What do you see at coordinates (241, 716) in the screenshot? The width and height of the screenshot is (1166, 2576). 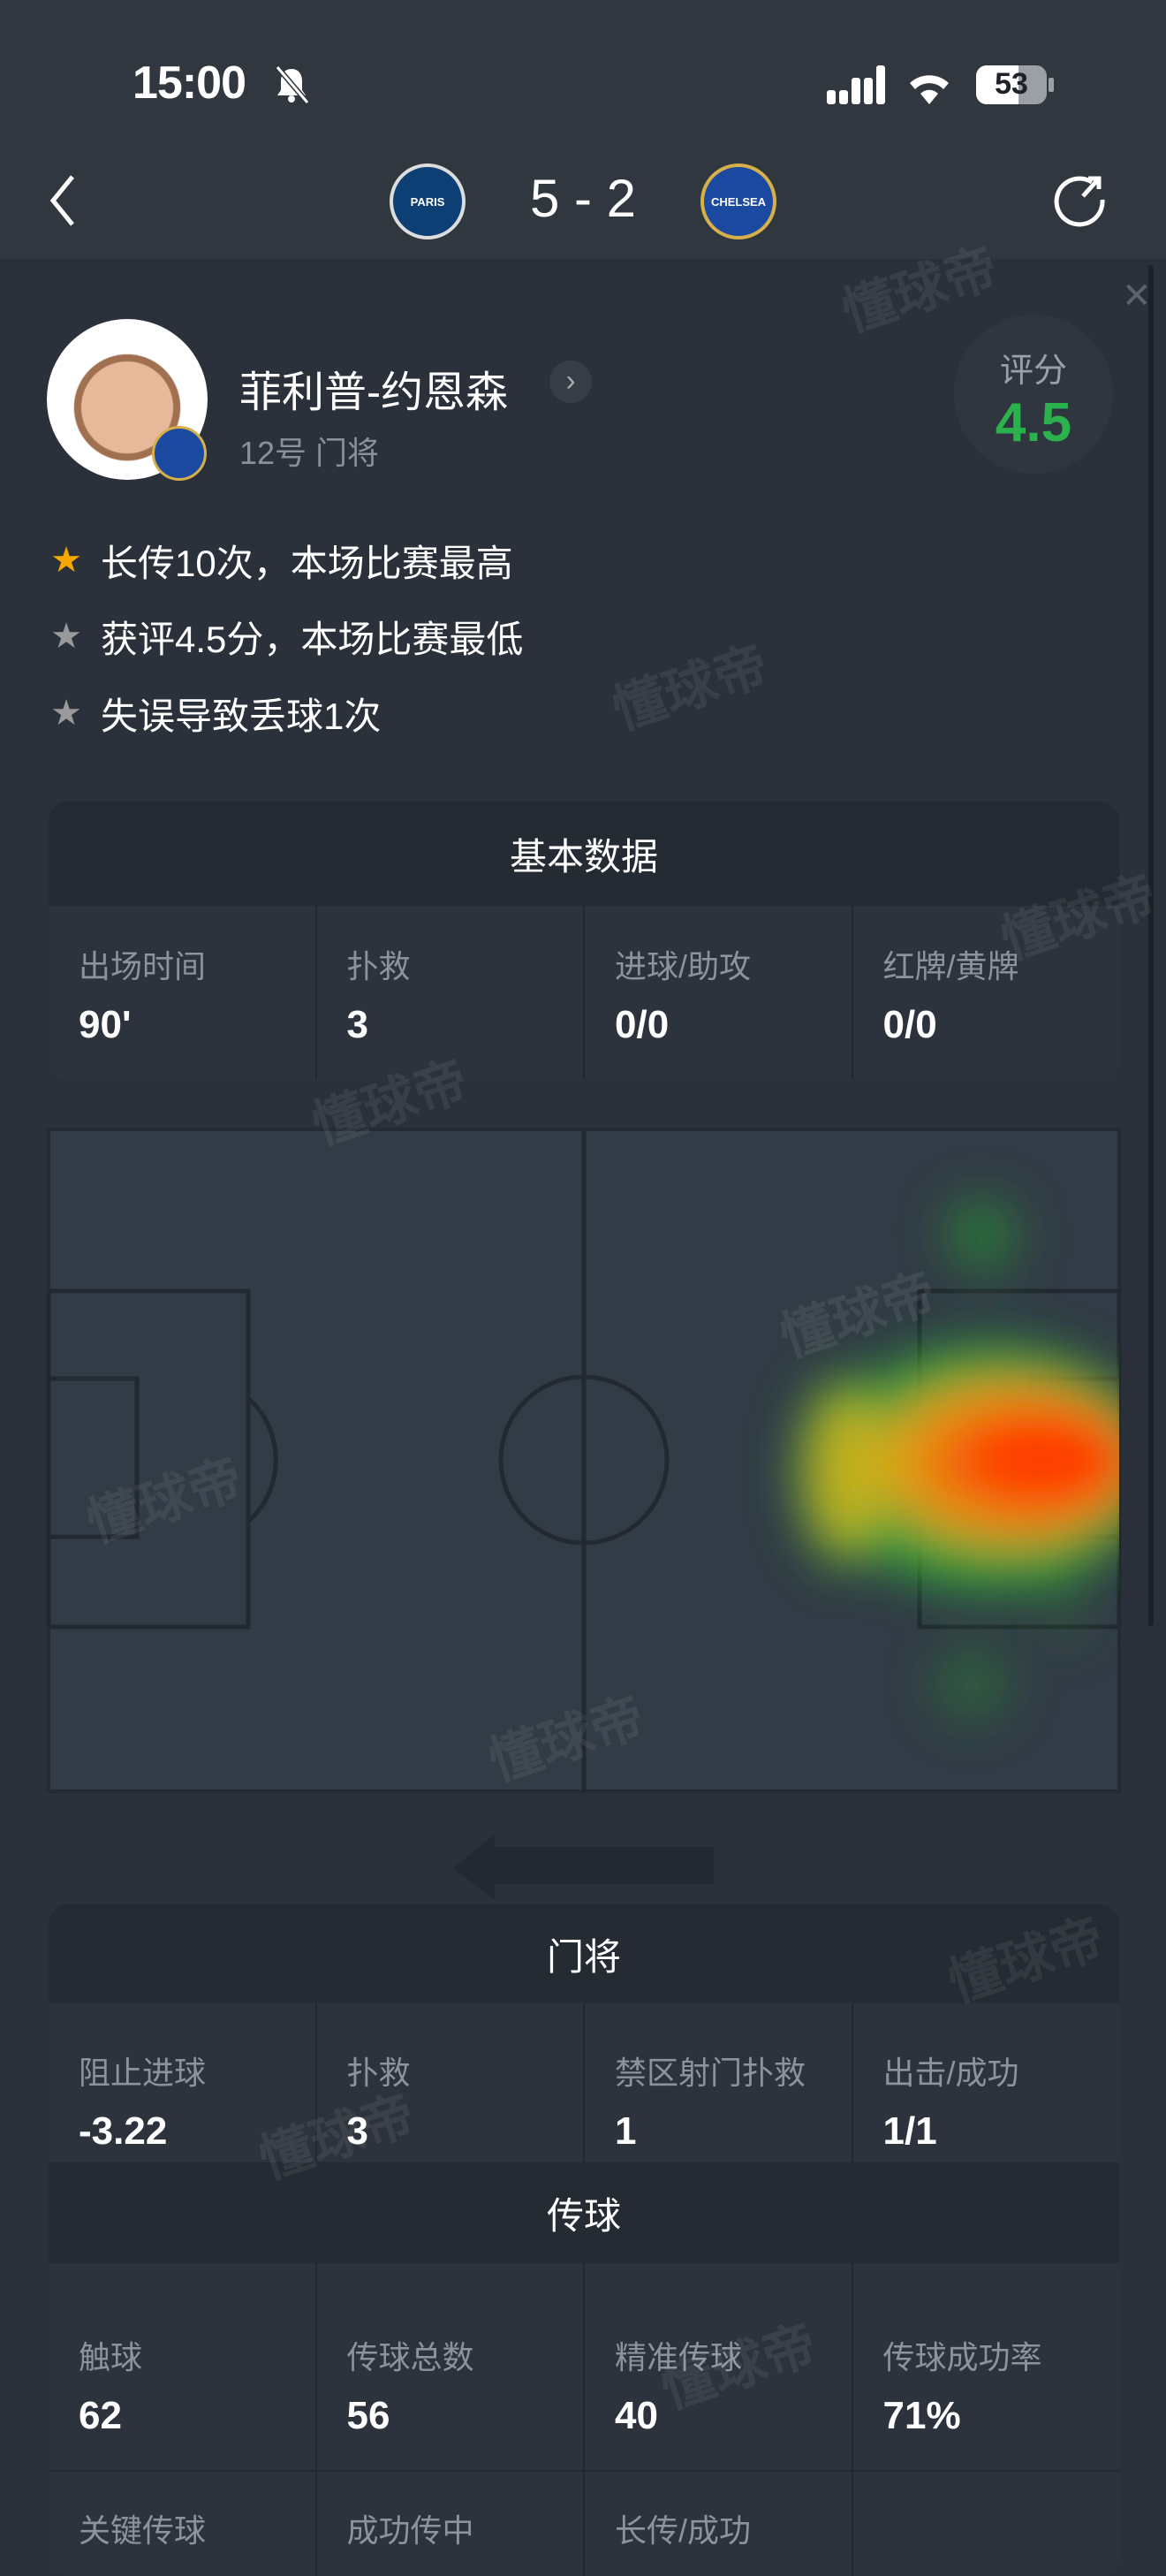 I see `highlight-text: 失误导致丢球1次` at bounding box center [241, 716].